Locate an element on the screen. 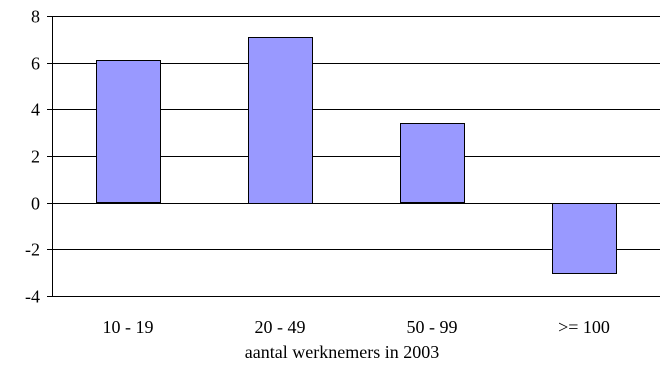  y-tick-label: 8 is located at coordinates (35, 17).